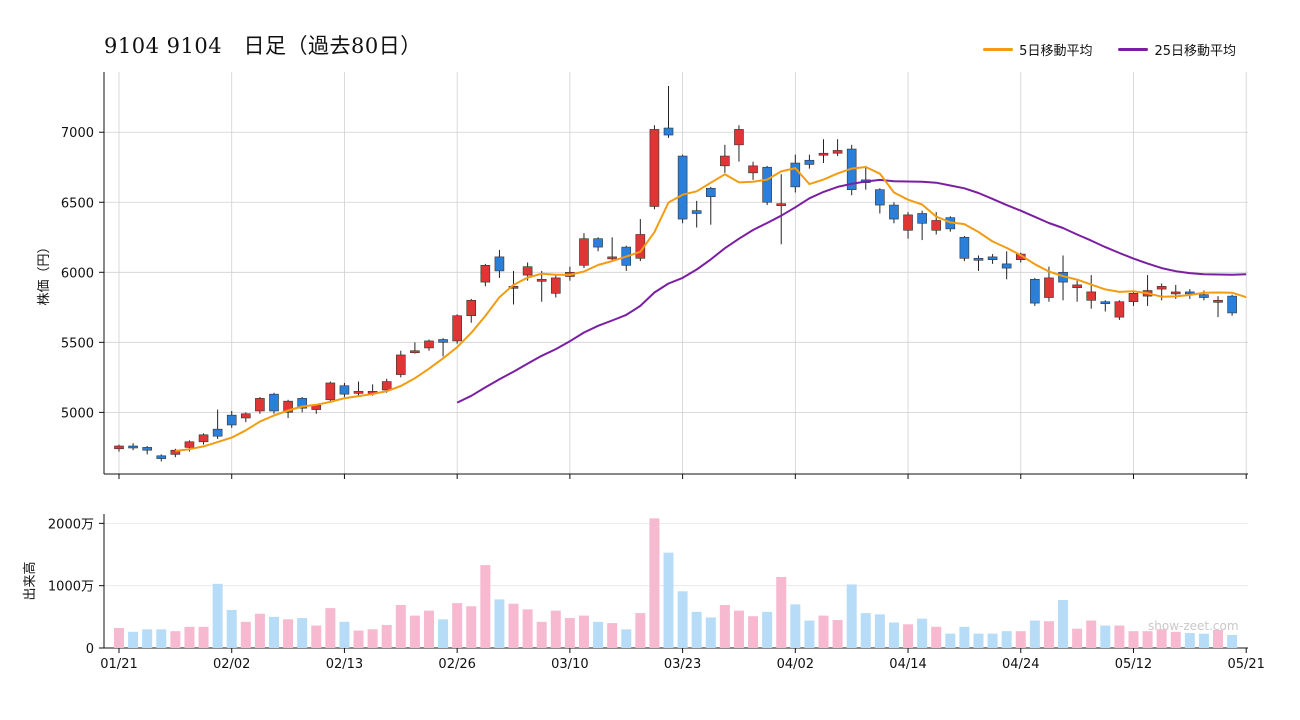 The image size is (1300, 720). Describe the element at coordinates (682, 664) in the screenshot. I see `x-tick-label: 03/23` at that location.